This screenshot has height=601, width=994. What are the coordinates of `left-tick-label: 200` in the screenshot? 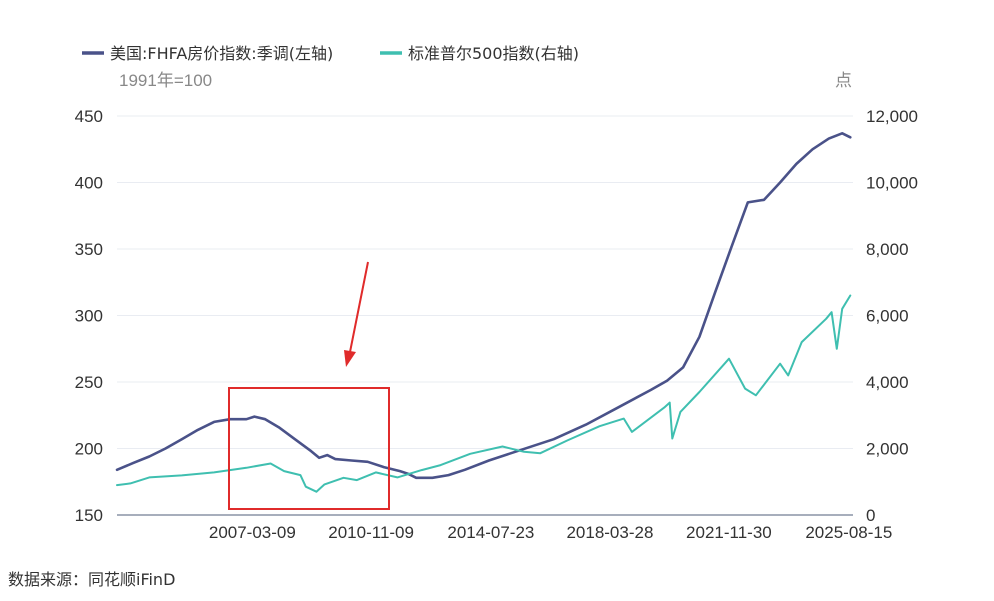 It's located at (89, 449).